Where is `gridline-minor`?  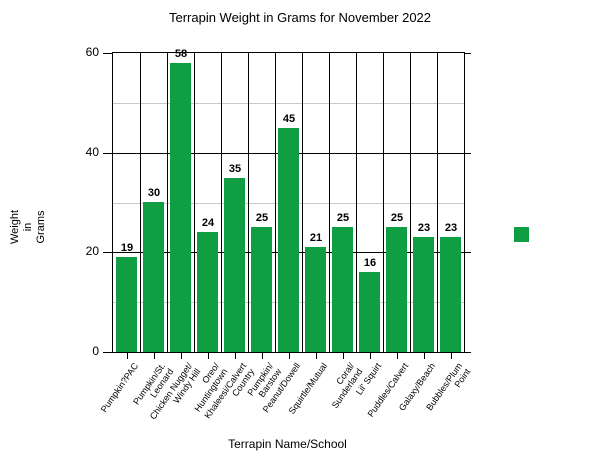 gridline-minor is located at coordinates (288, 103).